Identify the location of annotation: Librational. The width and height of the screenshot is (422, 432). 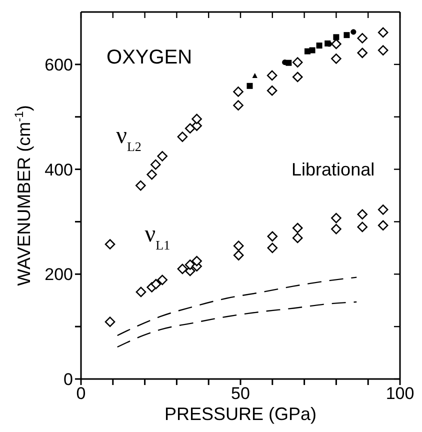
(333, 169).